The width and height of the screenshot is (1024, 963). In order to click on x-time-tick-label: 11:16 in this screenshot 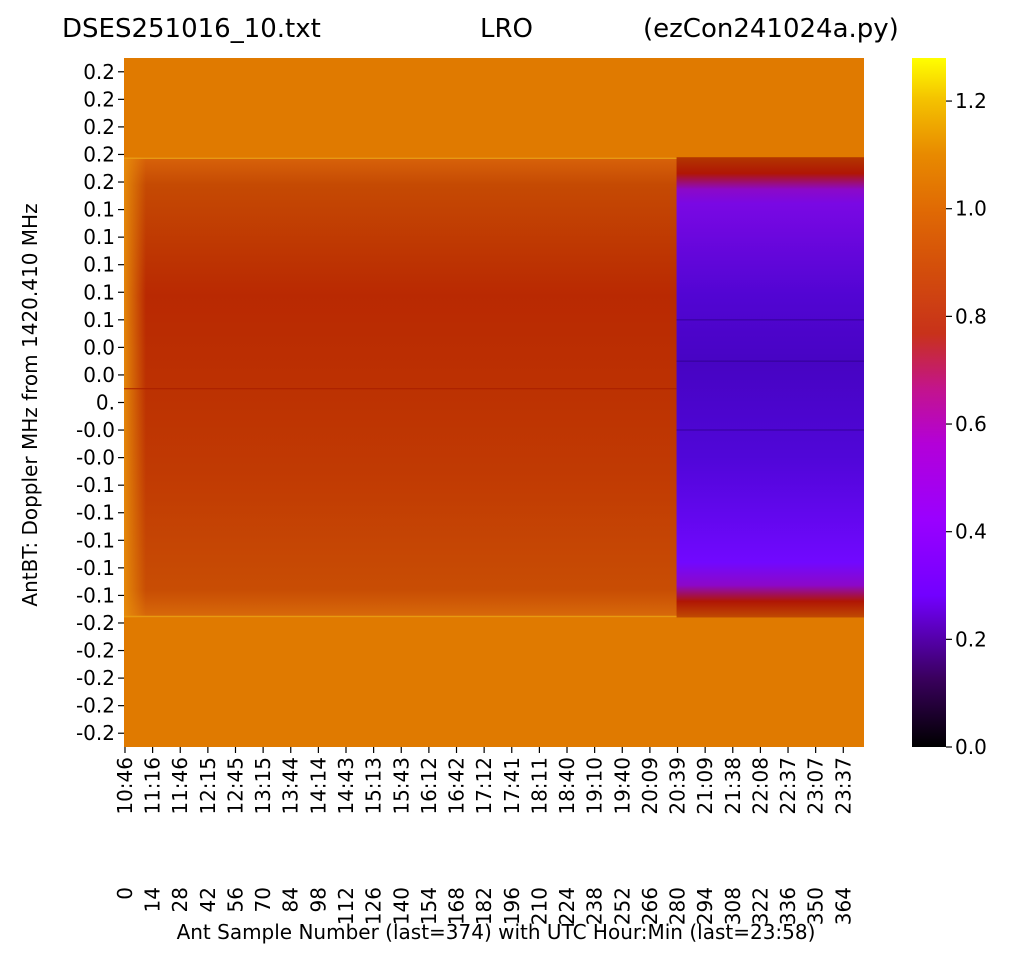, I will do `click(153, 786)`.